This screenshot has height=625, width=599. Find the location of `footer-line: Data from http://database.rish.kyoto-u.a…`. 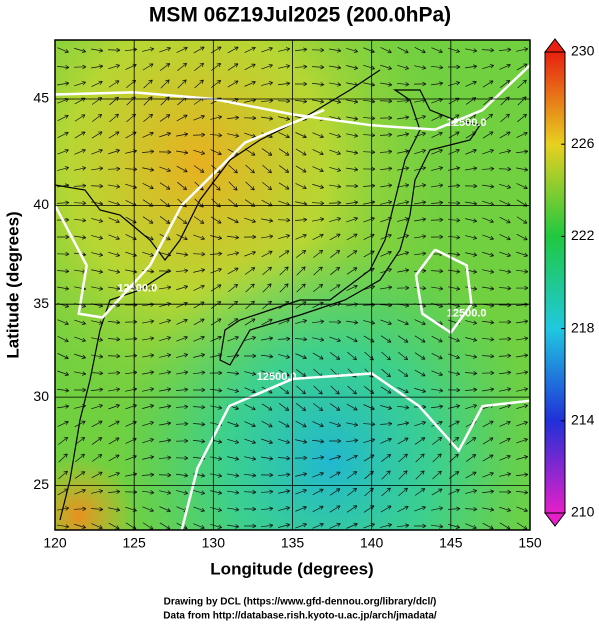

footer-line: Data from http://database.rish.kyoto-u.a… is located at coordinates (300, 616).